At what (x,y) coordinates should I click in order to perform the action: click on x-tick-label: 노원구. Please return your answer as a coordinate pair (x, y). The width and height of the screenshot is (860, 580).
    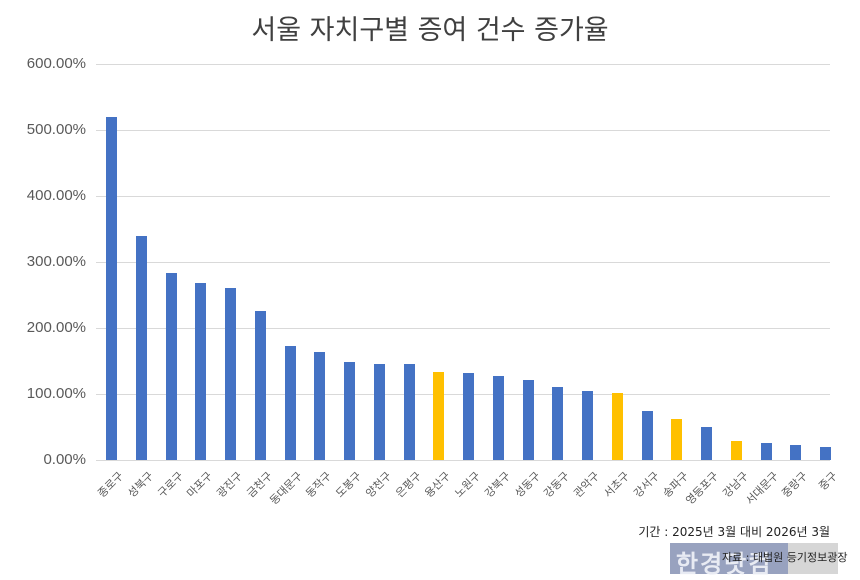
    Looking at the image, I should click on (467, 485).